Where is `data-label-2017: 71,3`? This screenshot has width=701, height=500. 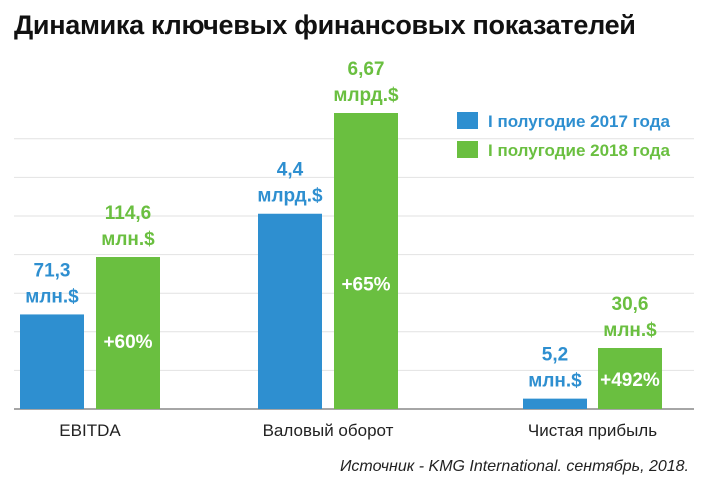 data-label-2017: 71,3 is located at coordinates (52, 270).